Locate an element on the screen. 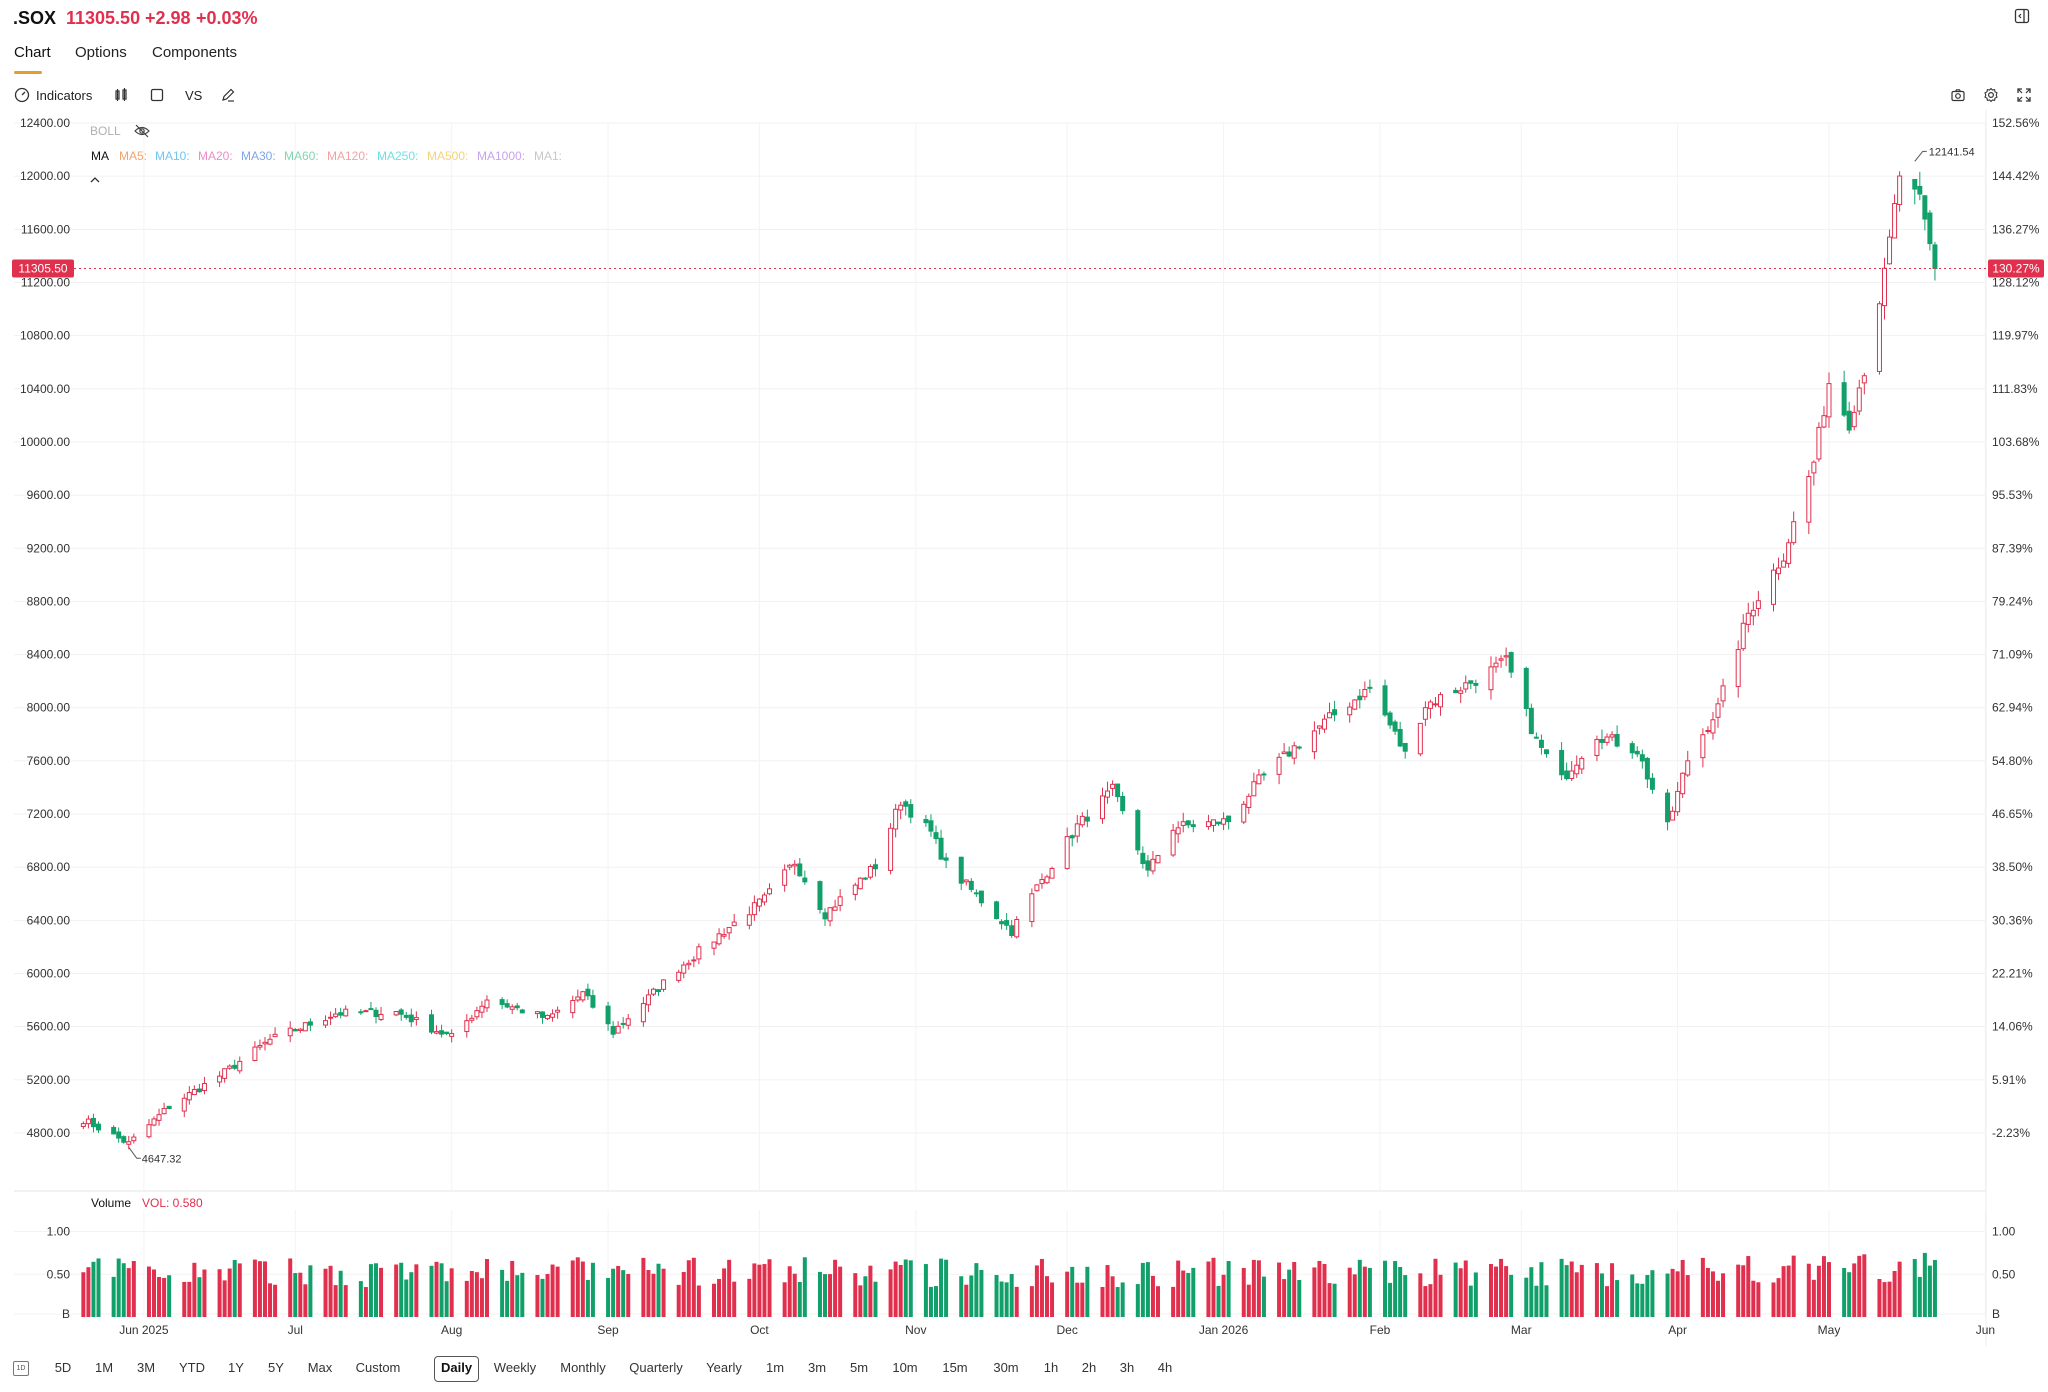 The height and width of the screenshot is (1392, 2048). vol-tick-label-right: 0.50 is located at coordinates (2004, 1274).